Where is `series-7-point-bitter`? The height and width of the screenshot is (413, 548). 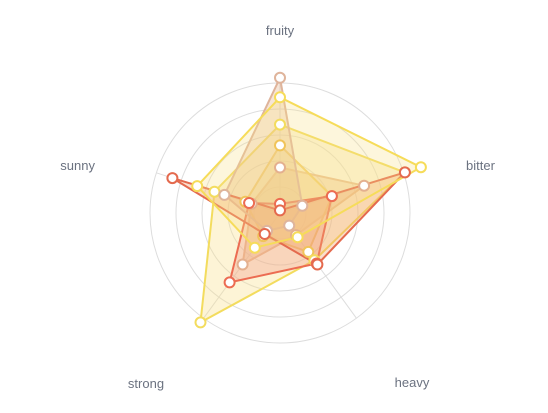 series-7-point-bitter is located at coordinates (420, 167).